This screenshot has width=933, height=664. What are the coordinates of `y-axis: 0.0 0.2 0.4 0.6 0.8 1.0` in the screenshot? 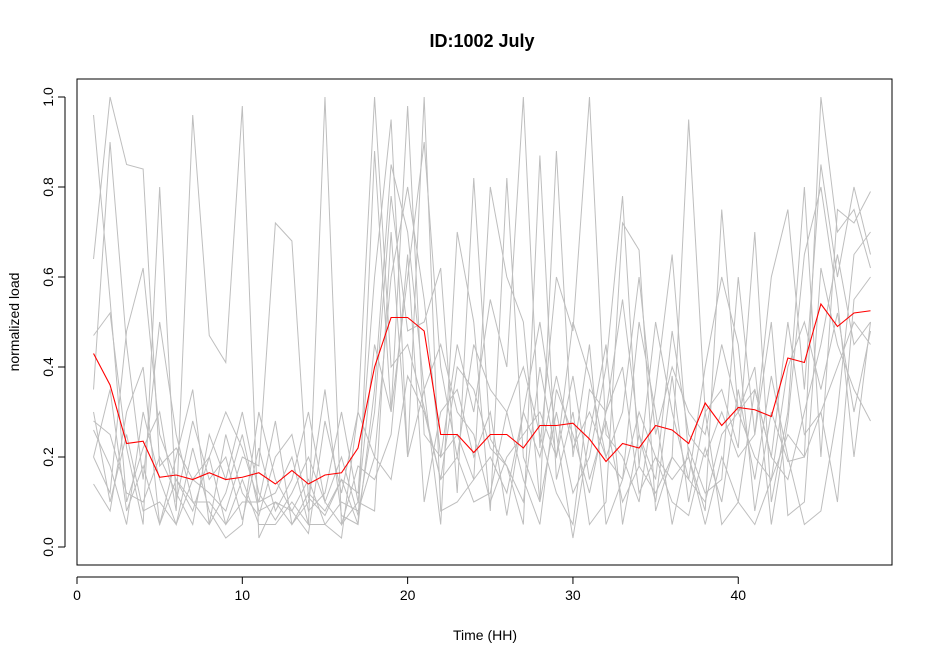 It's located at (53, 322).